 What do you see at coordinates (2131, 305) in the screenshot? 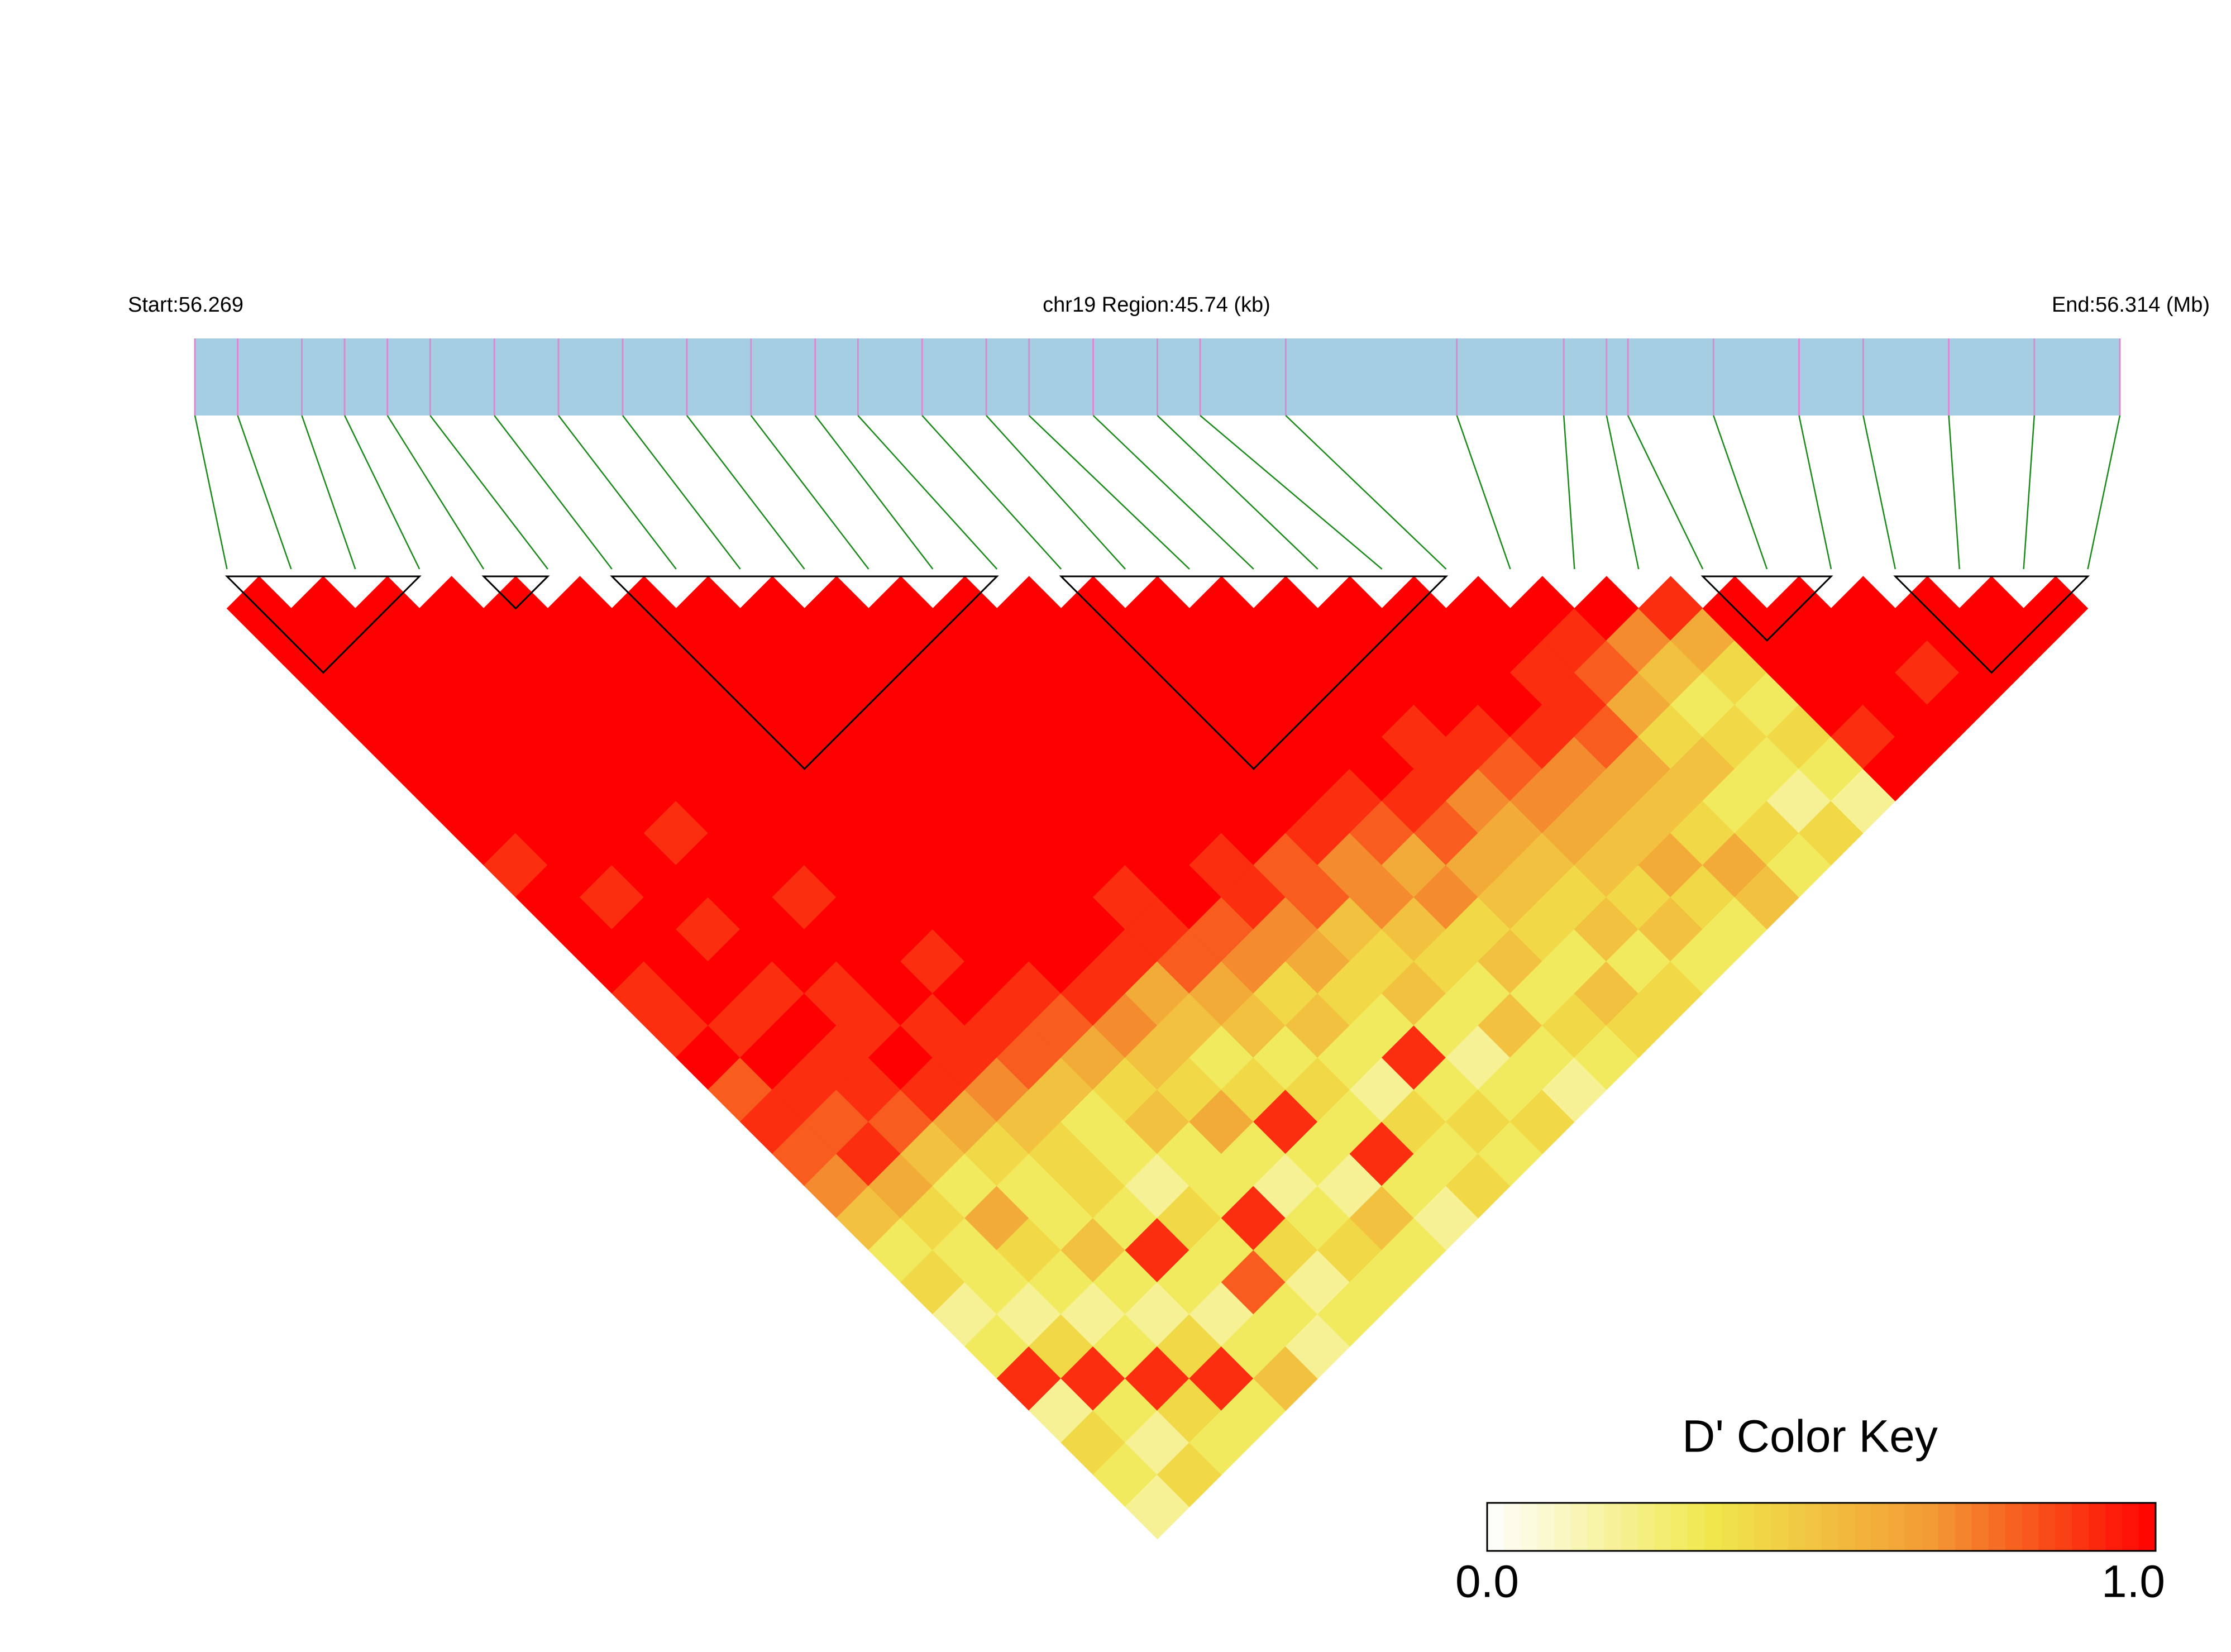
I see `end-label: End:56.314 (Mb)` at bounding box center [2131, 305].